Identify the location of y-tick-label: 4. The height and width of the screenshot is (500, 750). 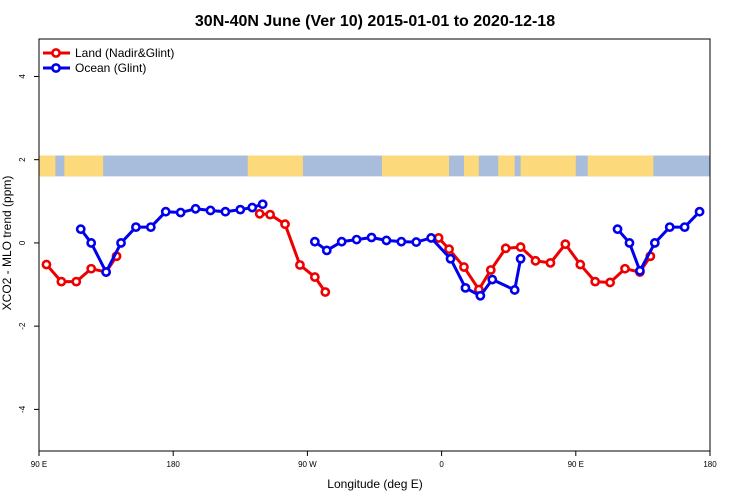
(22, 76).